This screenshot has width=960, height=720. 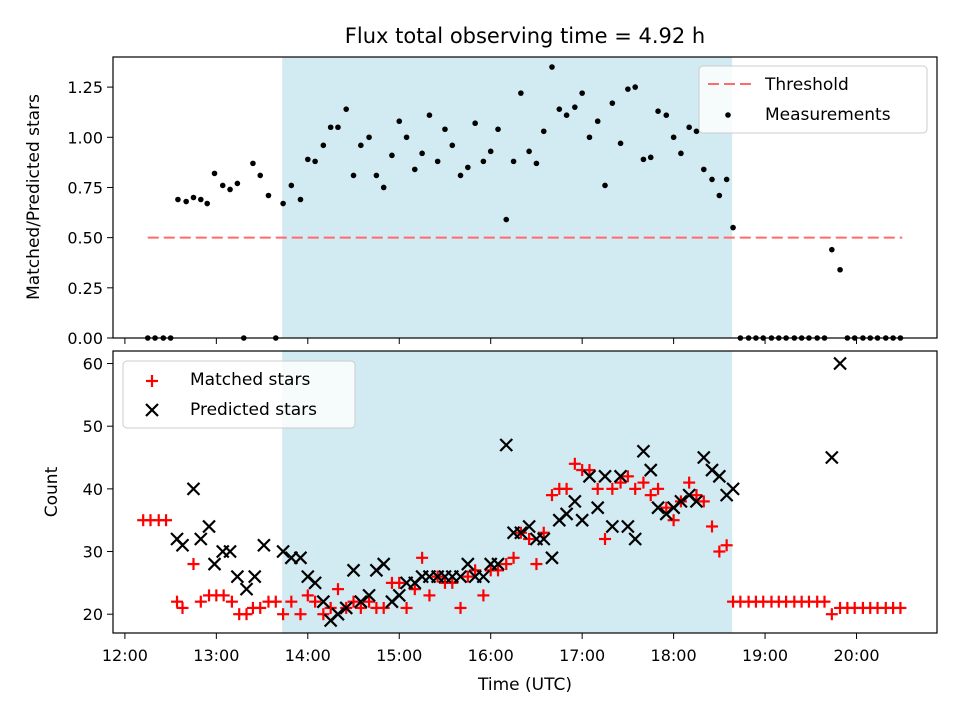 What do you see at coordinates (813, 99) in the screenshot?
I see `top-legend-box` at bounding box center [813, 99].